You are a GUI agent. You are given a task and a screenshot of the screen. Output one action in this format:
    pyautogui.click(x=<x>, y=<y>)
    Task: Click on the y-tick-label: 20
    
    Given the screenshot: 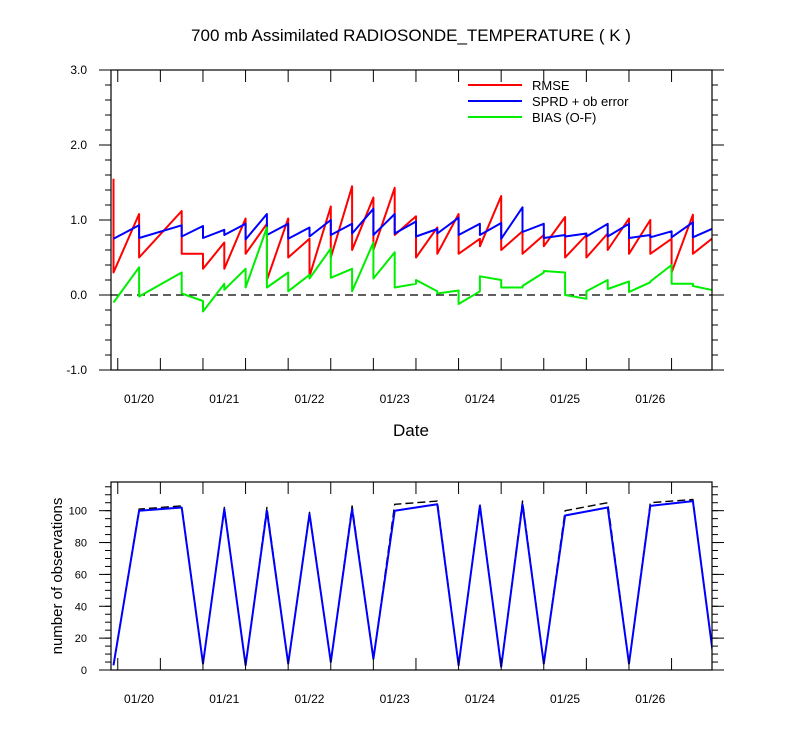 What is the action you would take?
    pyautogui.click(x=81, y=639)
    